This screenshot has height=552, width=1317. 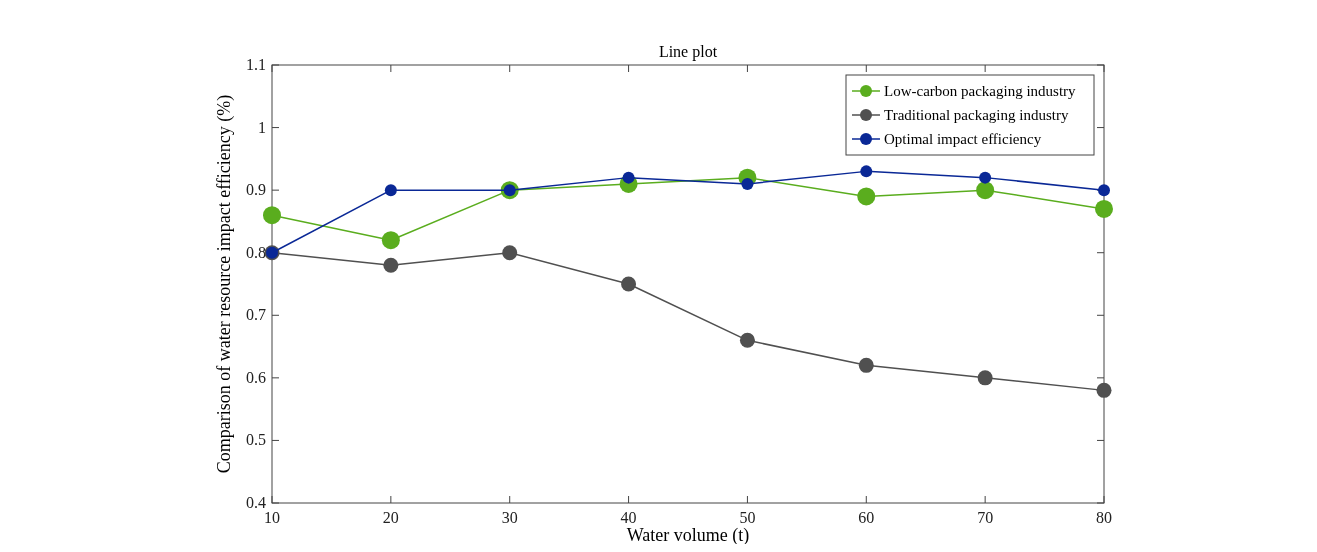 I want to click on x-tick-label: 30, so click(x=509, y=517).